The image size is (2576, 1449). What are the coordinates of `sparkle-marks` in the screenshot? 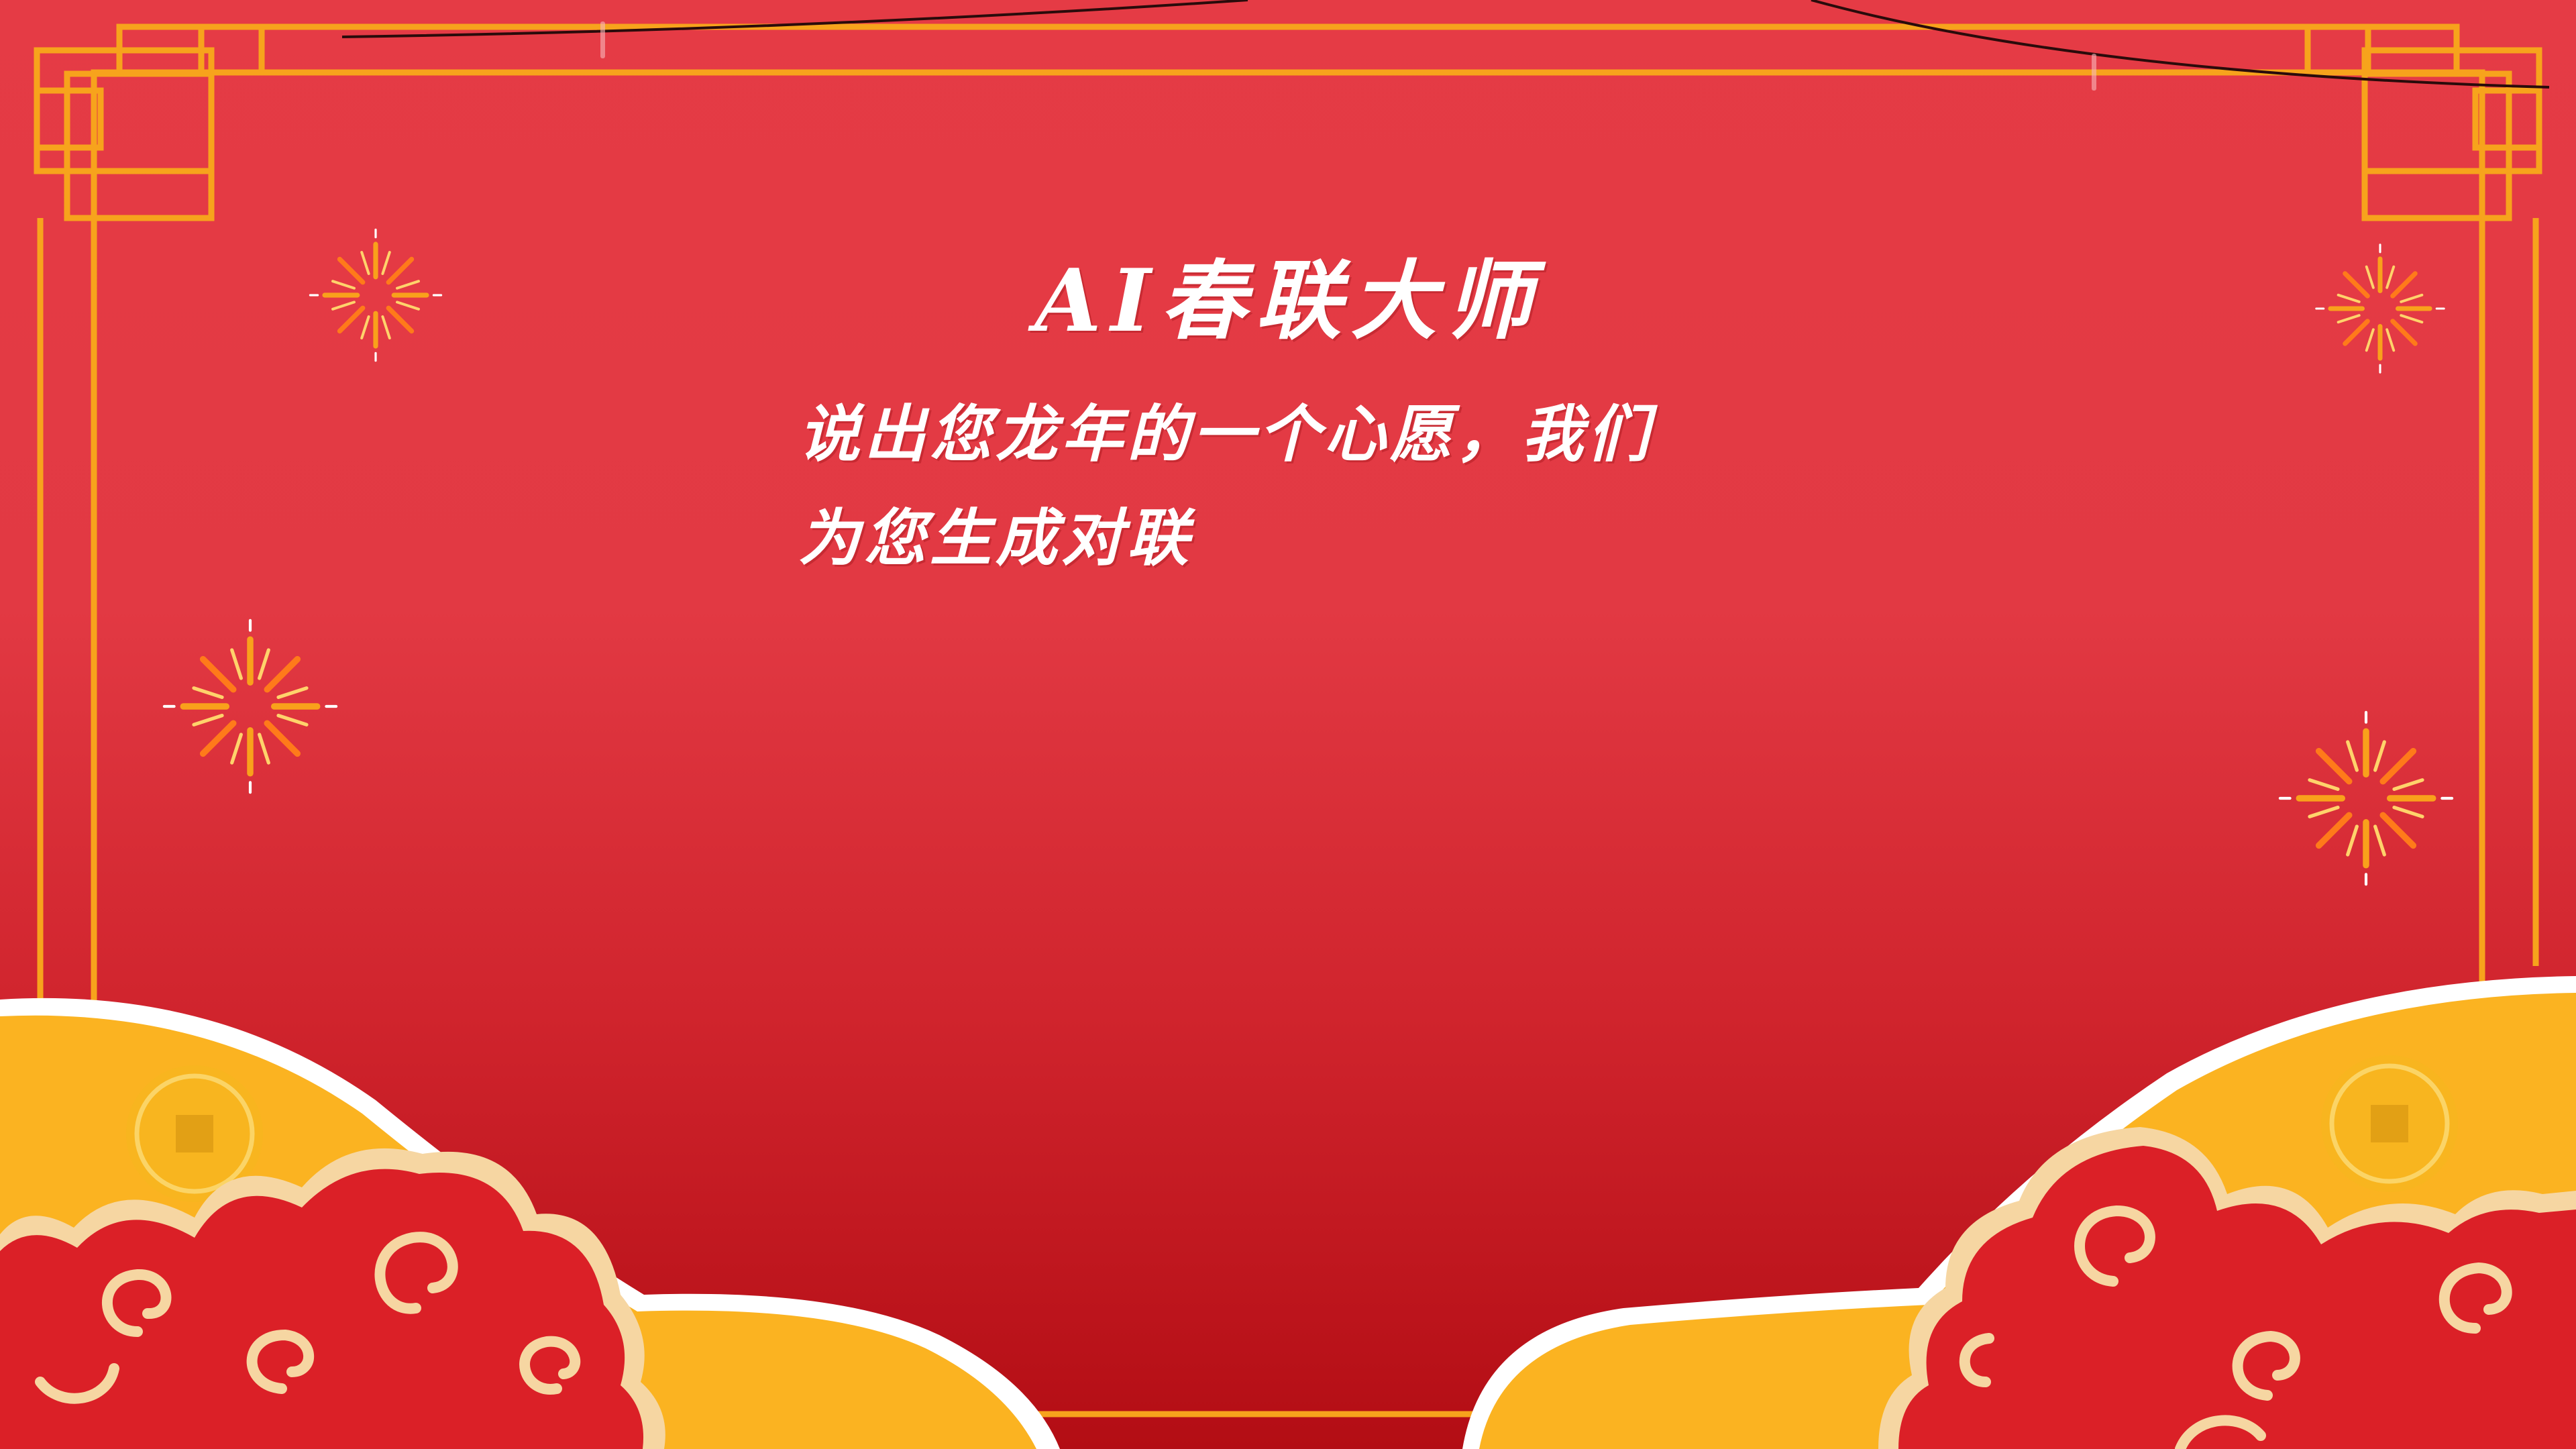 It's located at (1348, 56).